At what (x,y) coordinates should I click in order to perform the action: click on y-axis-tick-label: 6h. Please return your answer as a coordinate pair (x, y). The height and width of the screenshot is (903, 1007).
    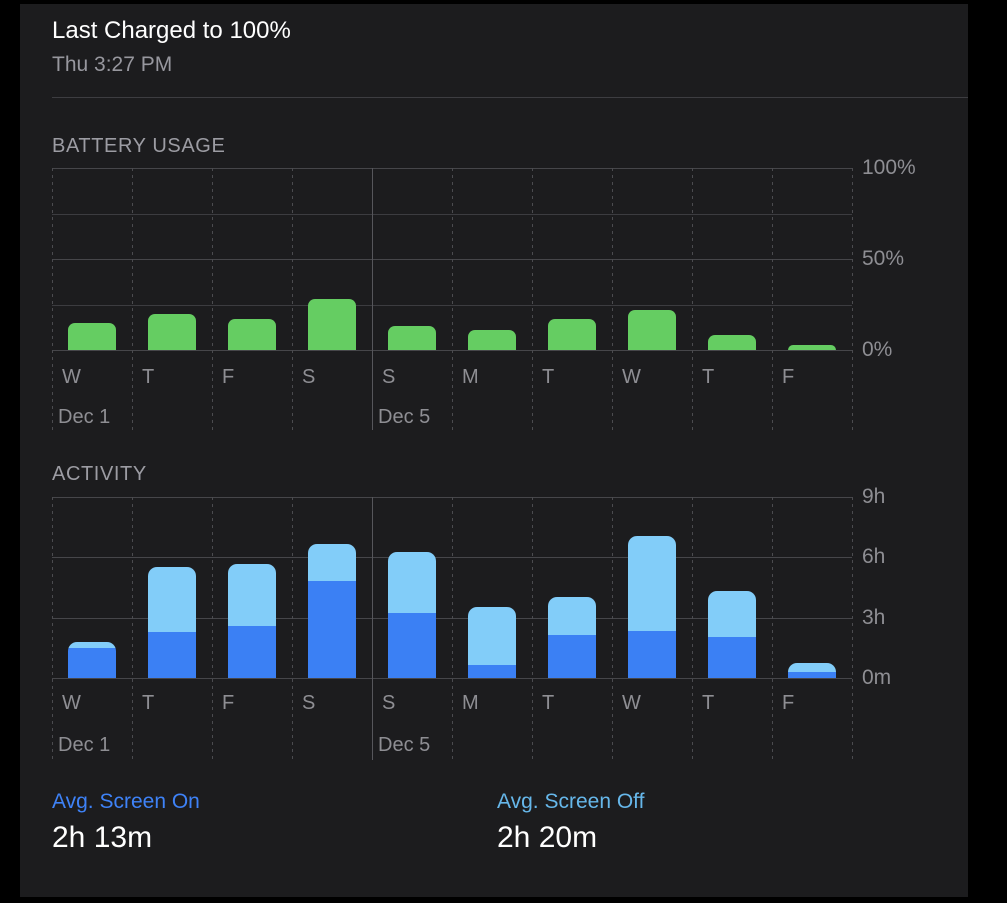
    Looking at the image, I should click on (874, 557).